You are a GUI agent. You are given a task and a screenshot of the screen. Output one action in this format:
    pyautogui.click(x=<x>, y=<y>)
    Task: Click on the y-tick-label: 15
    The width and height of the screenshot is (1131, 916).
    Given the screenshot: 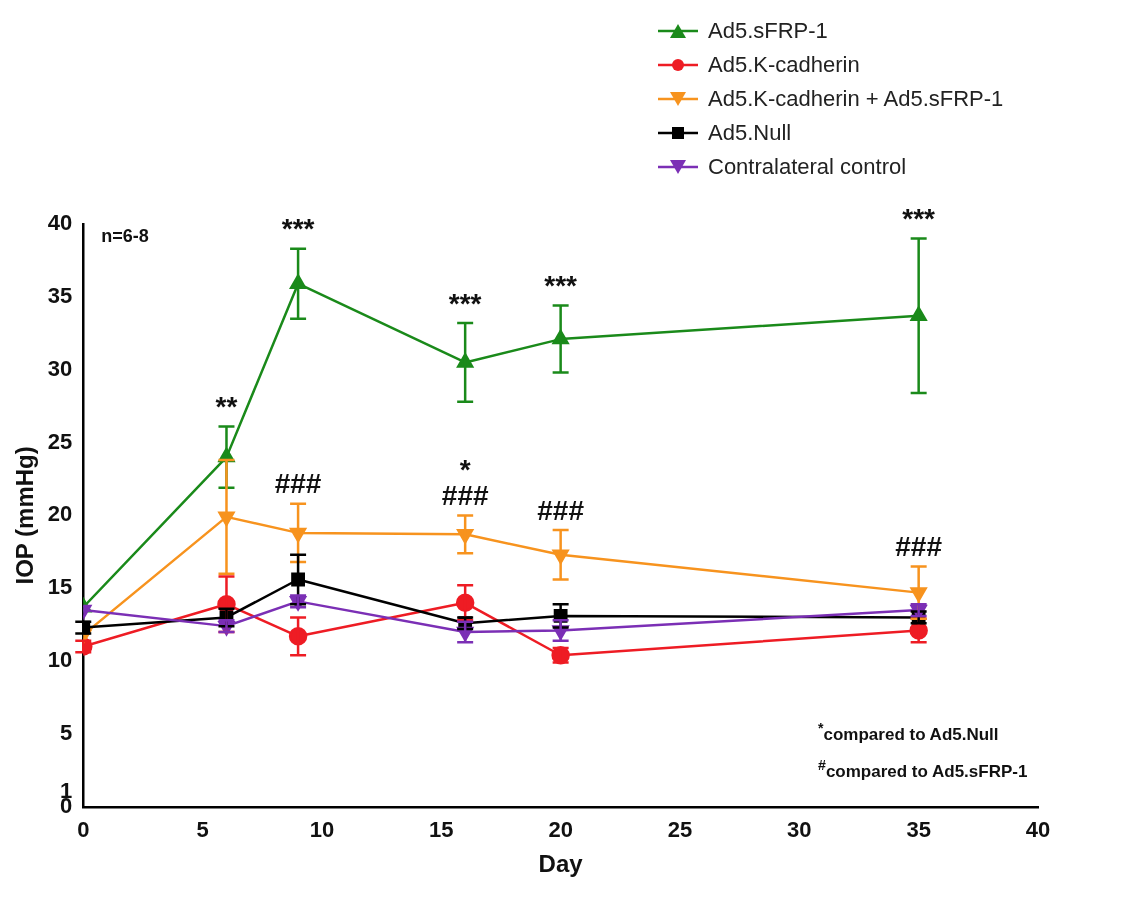 What is the action you would take?
    pyautogui.click(x=60, y=587)
    